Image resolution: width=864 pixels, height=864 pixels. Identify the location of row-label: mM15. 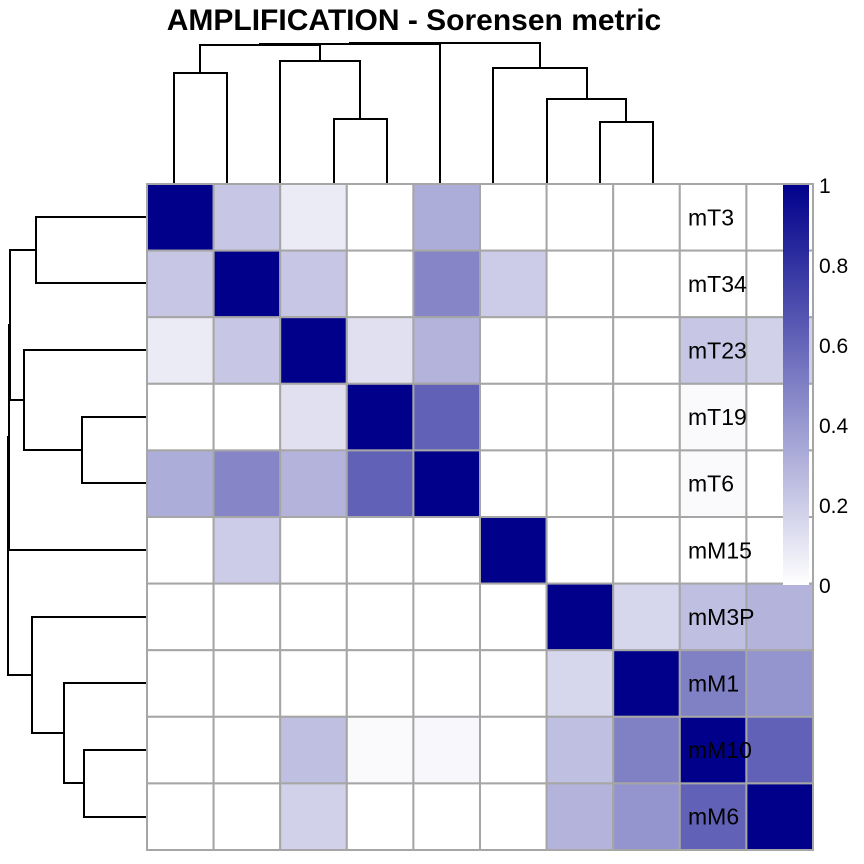
(720, 550).